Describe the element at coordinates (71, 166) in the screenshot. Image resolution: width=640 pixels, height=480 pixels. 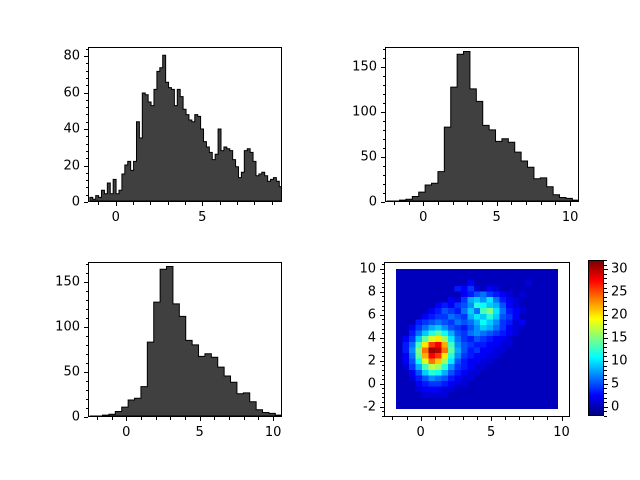
I see `y-tick-label: 20` at that location.